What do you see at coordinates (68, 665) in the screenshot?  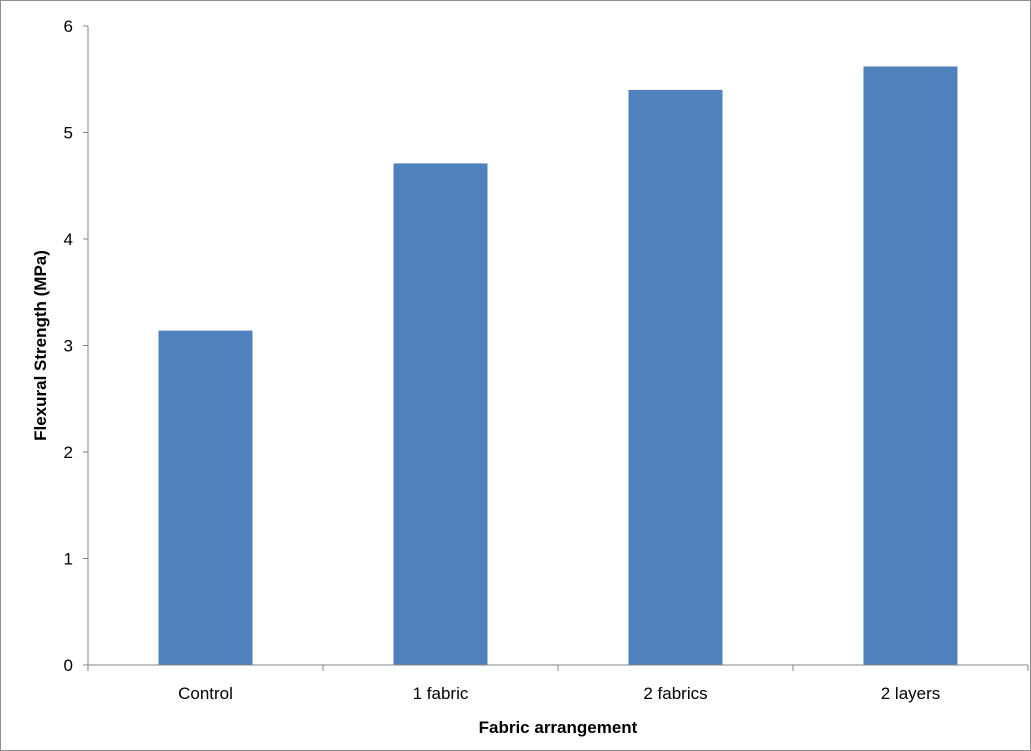 I see `y-tick-label: 0` at bounding box center [68, 665].